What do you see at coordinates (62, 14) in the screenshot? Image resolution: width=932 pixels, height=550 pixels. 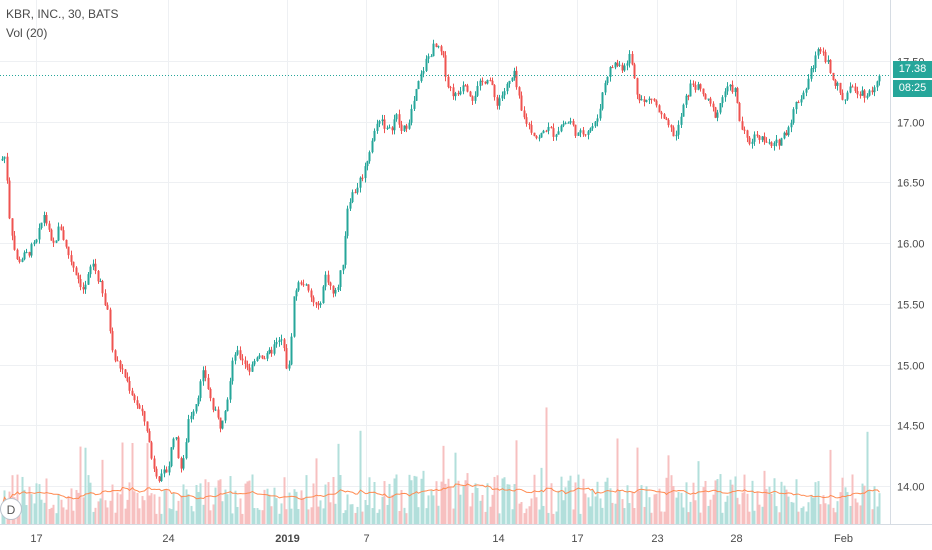 I see `symbol-title: KBR, INC., 30, BATS` at bounding box center [62, 14].